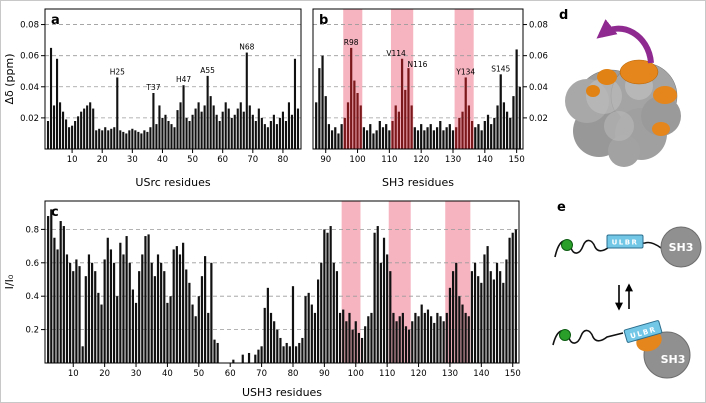  What do you see at coordinates (681, 247) in the screenshot?
I see `sh3-circle` at bounding box center [681, 247].